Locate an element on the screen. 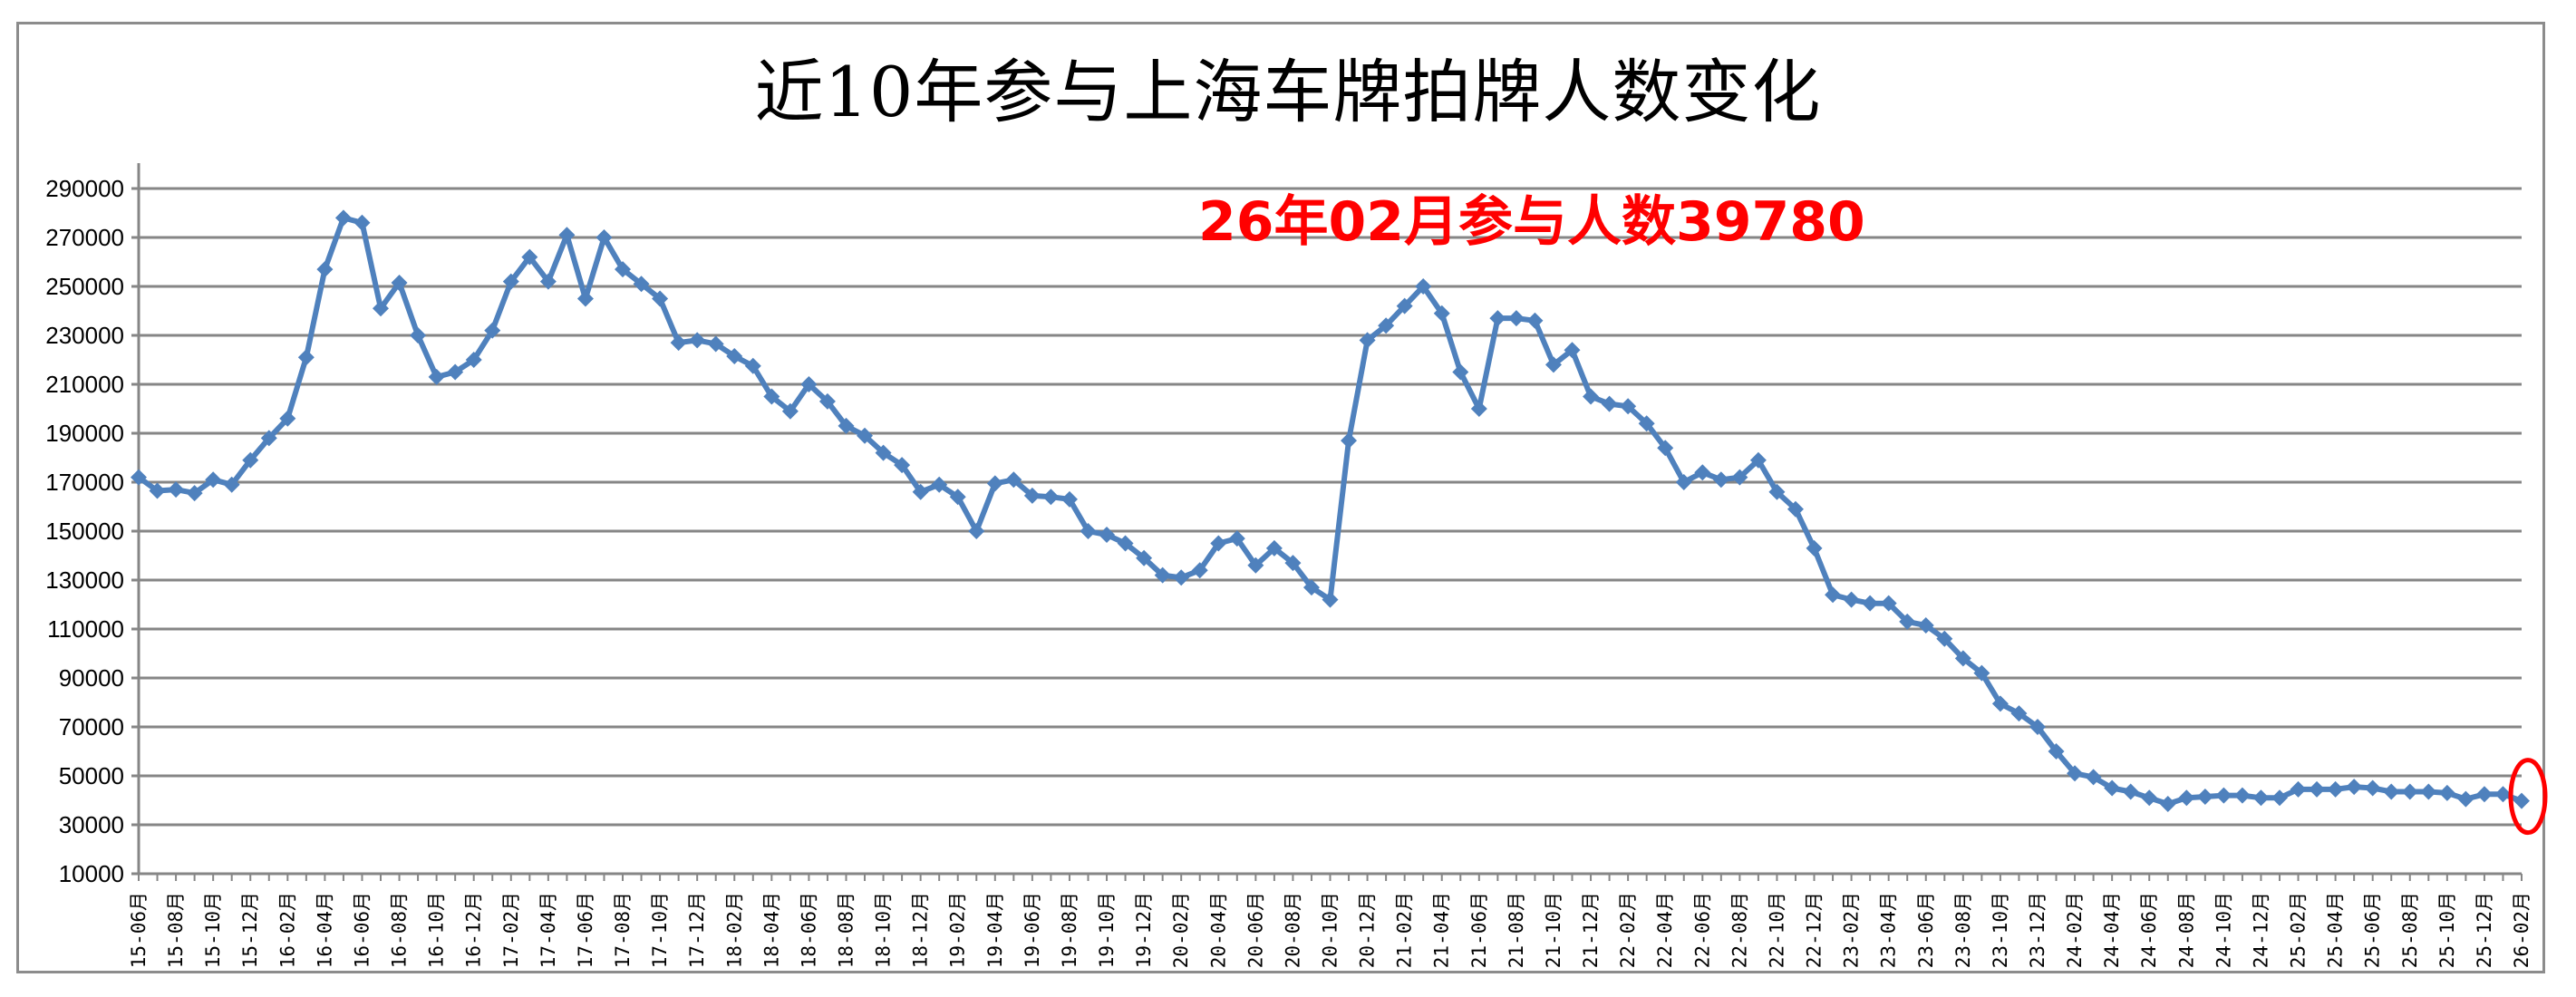  x-tick-label: 24-10月 is located at coordinates (2223, 930).